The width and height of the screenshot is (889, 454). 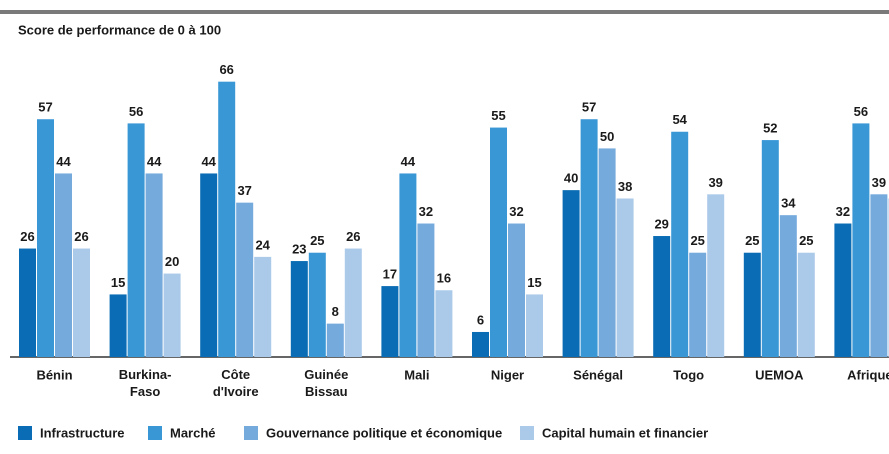 I want to click on top-rule, so click(x=444, y=12).